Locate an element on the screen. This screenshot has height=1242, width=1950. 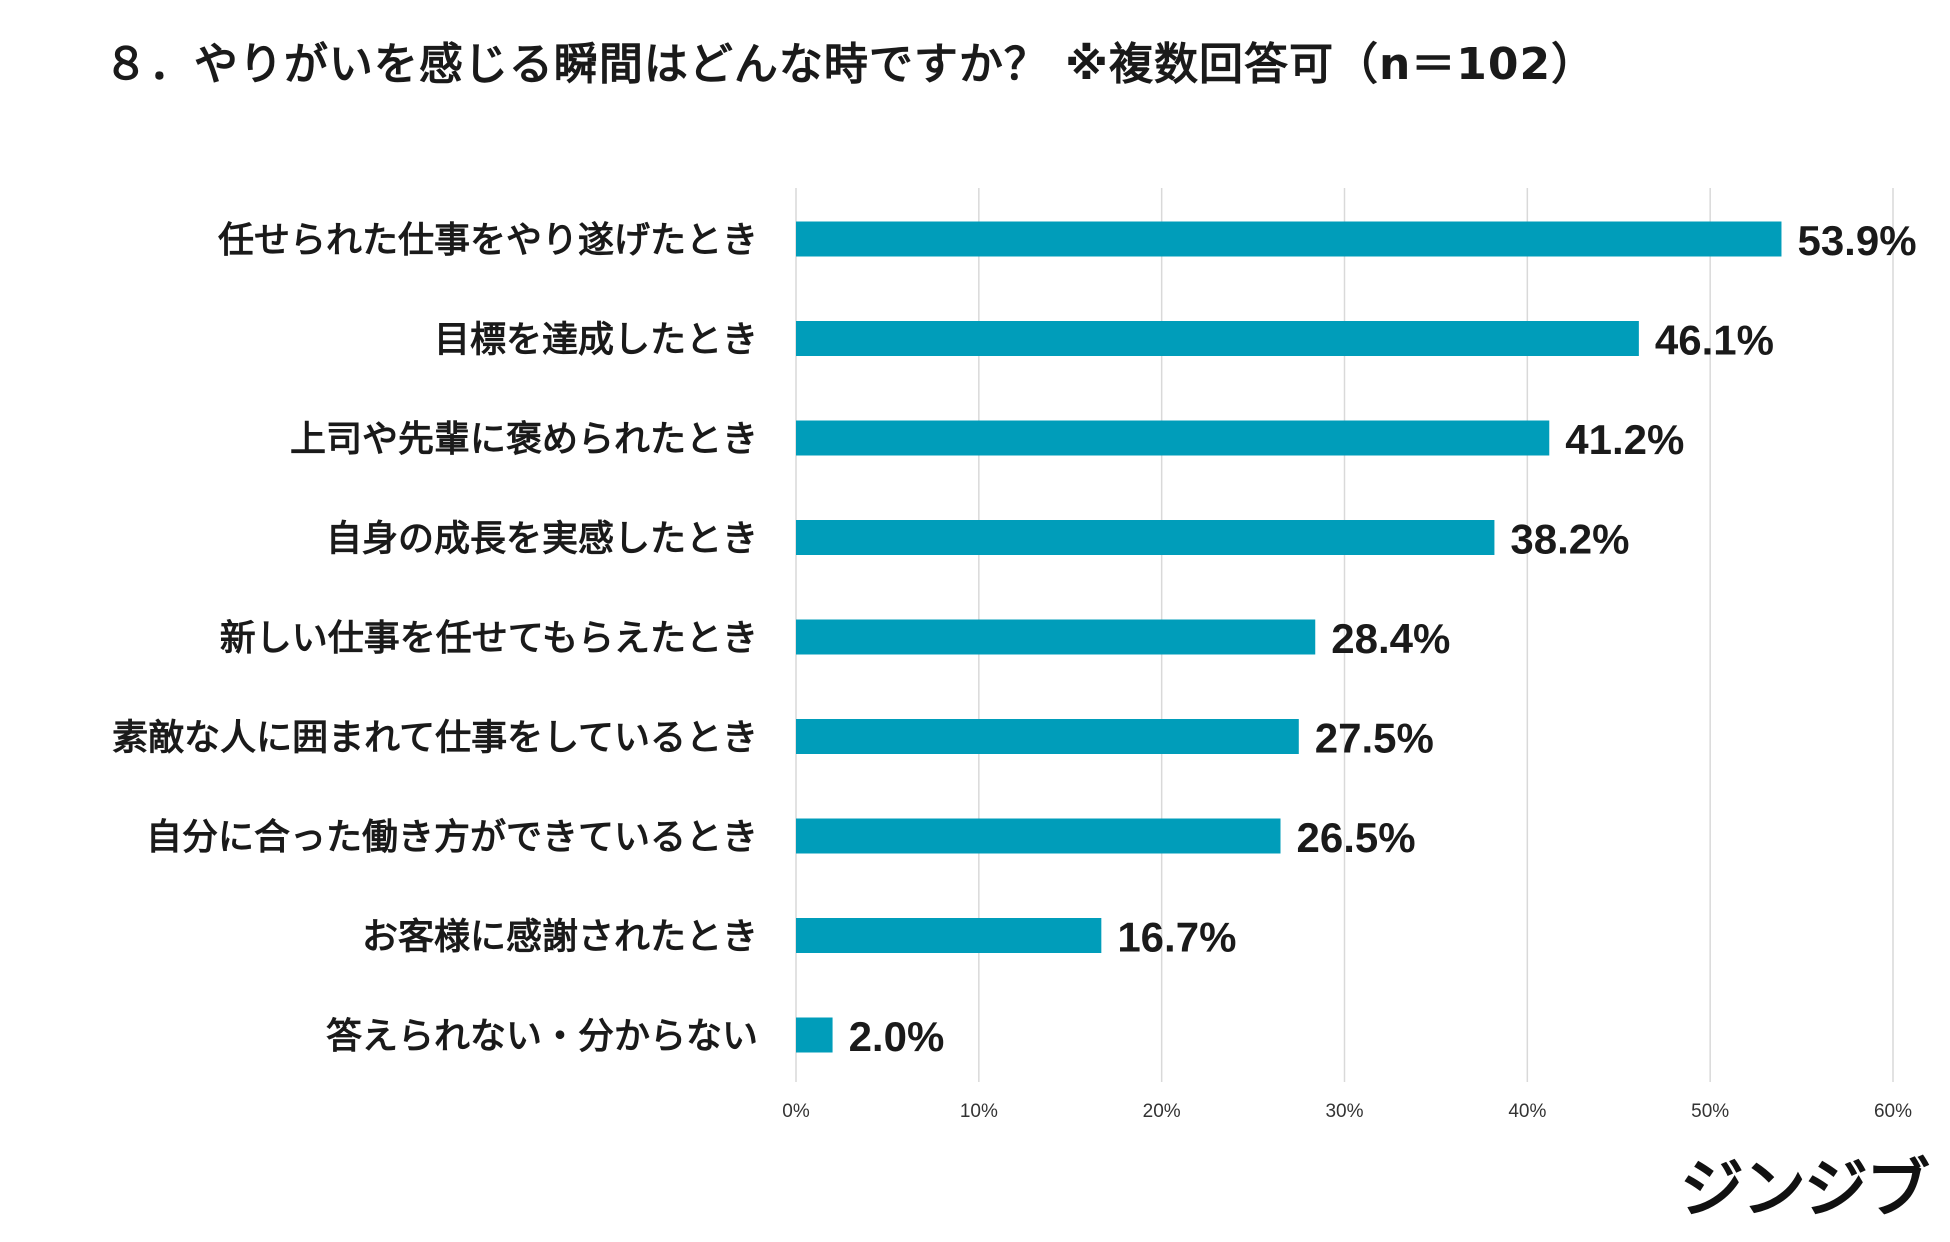
value-label: 46.1% is located at coordinates (1714, 340).